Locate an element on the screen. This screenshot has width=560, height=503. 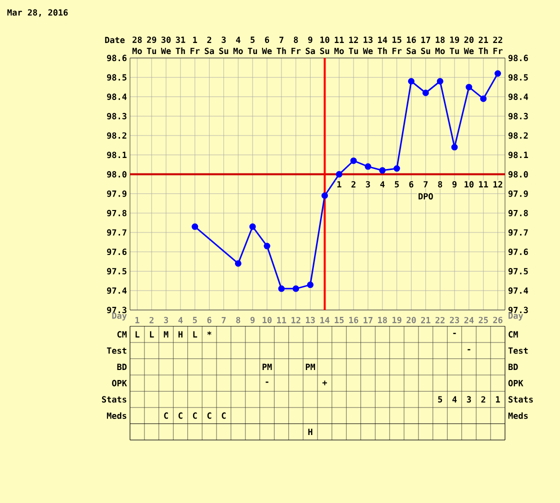
y-tick-label: BD is located at coordinates (122, 367).